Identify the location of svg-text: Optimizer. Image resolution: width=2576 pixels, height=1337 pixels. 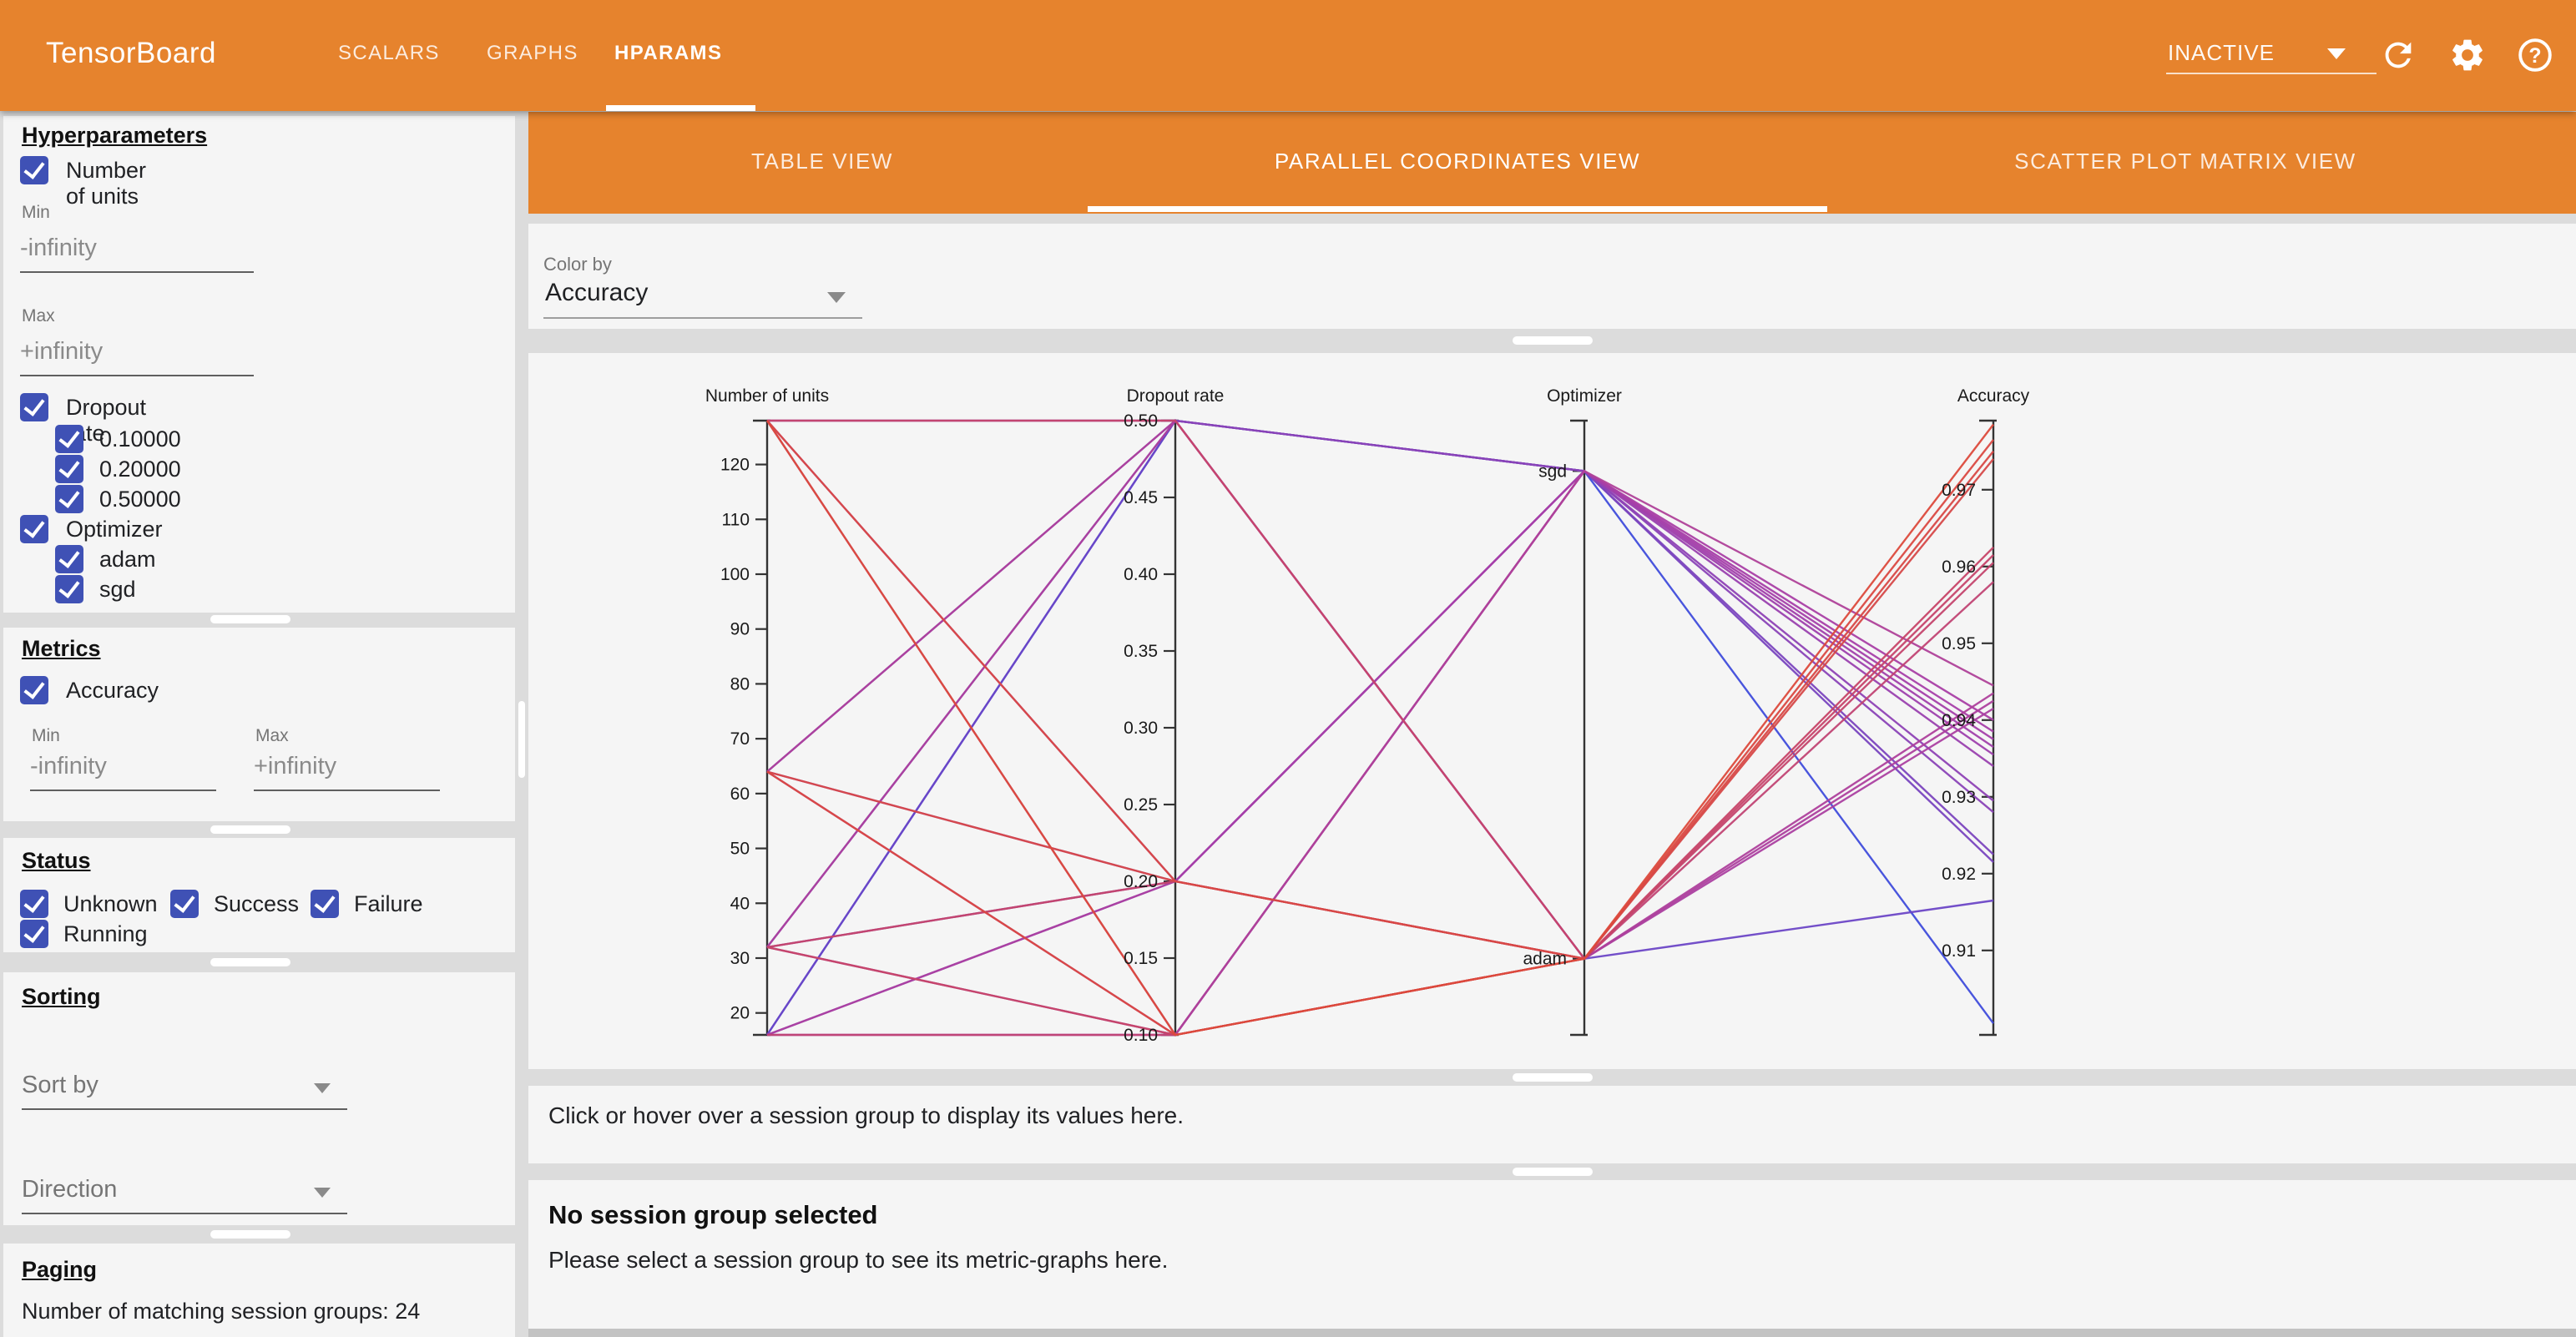
(1584, 396).